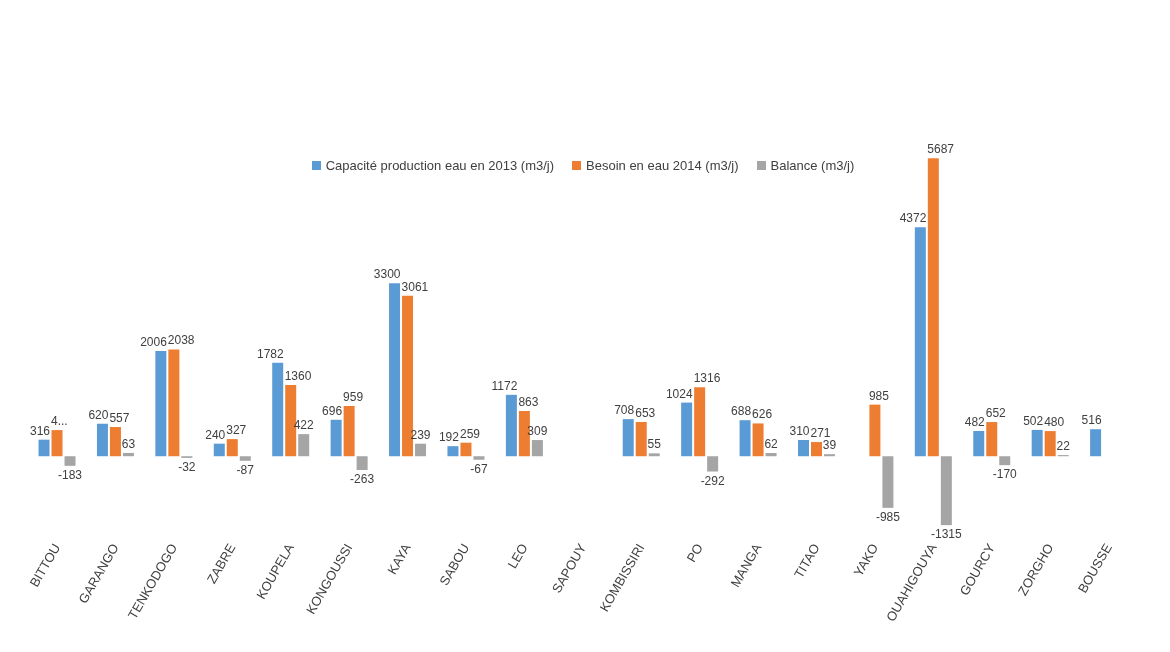  What do you see at coordinates (479, 468) in the screenshot?
I see `data-label: -67` at bounding box center [479, 468].